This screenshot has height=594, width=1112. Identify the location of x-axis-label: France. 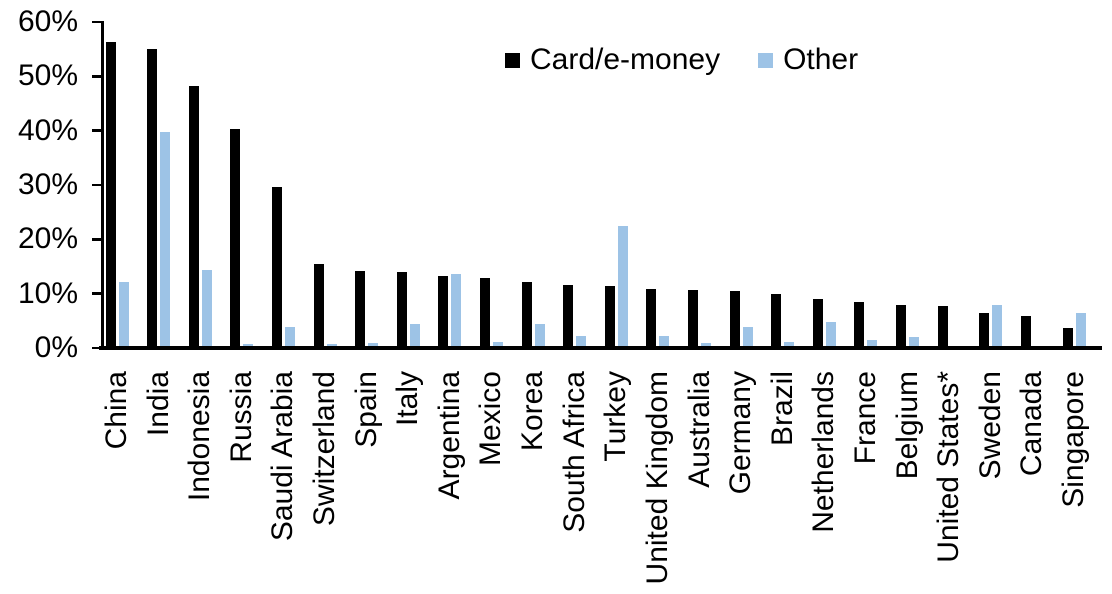
(865, 418).